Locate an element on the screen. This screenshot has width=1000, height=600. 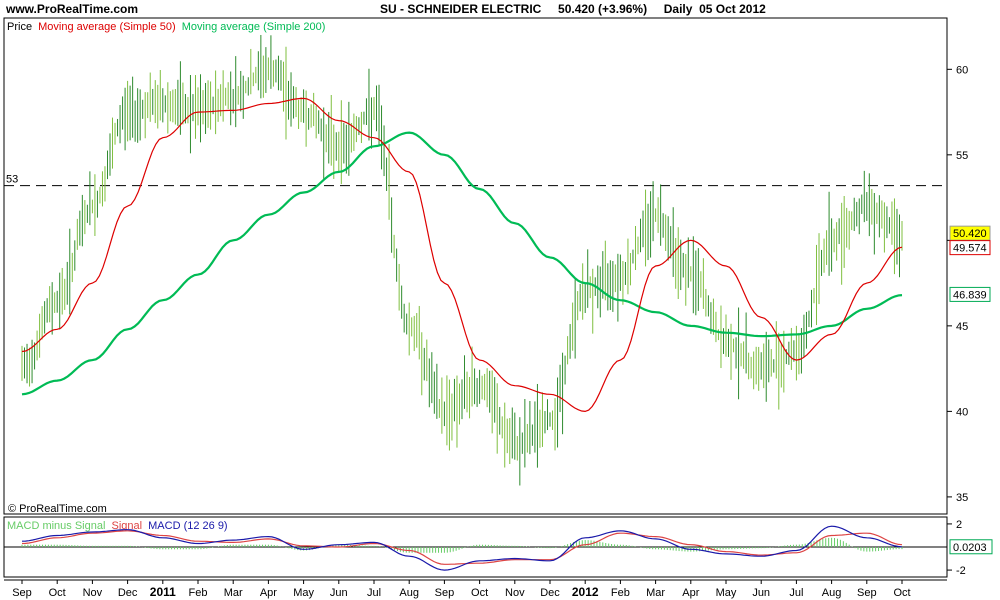
macd-y-tick-label: 2 is located at coordinates (959, 525).